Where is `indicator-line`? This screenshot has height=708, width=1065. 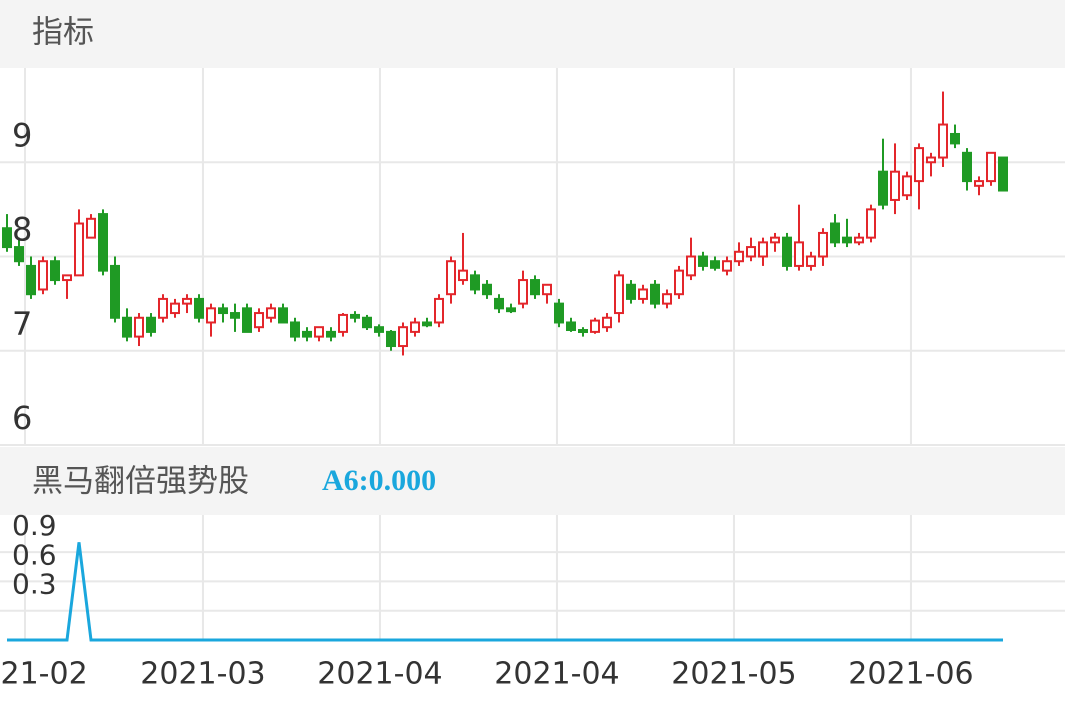 indicator-line is located at coordinates (505, 592).